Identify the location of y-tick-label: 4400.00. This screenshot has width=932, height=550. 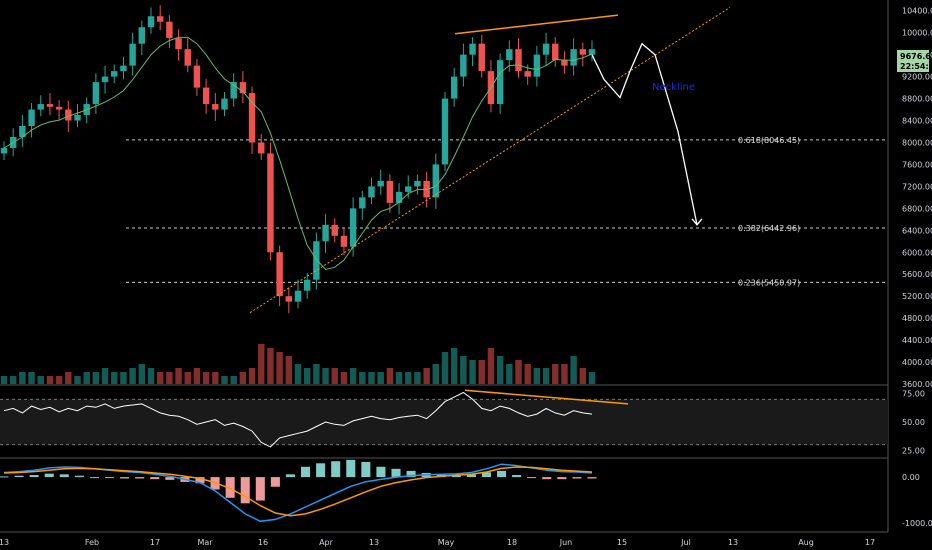
(917, 340).